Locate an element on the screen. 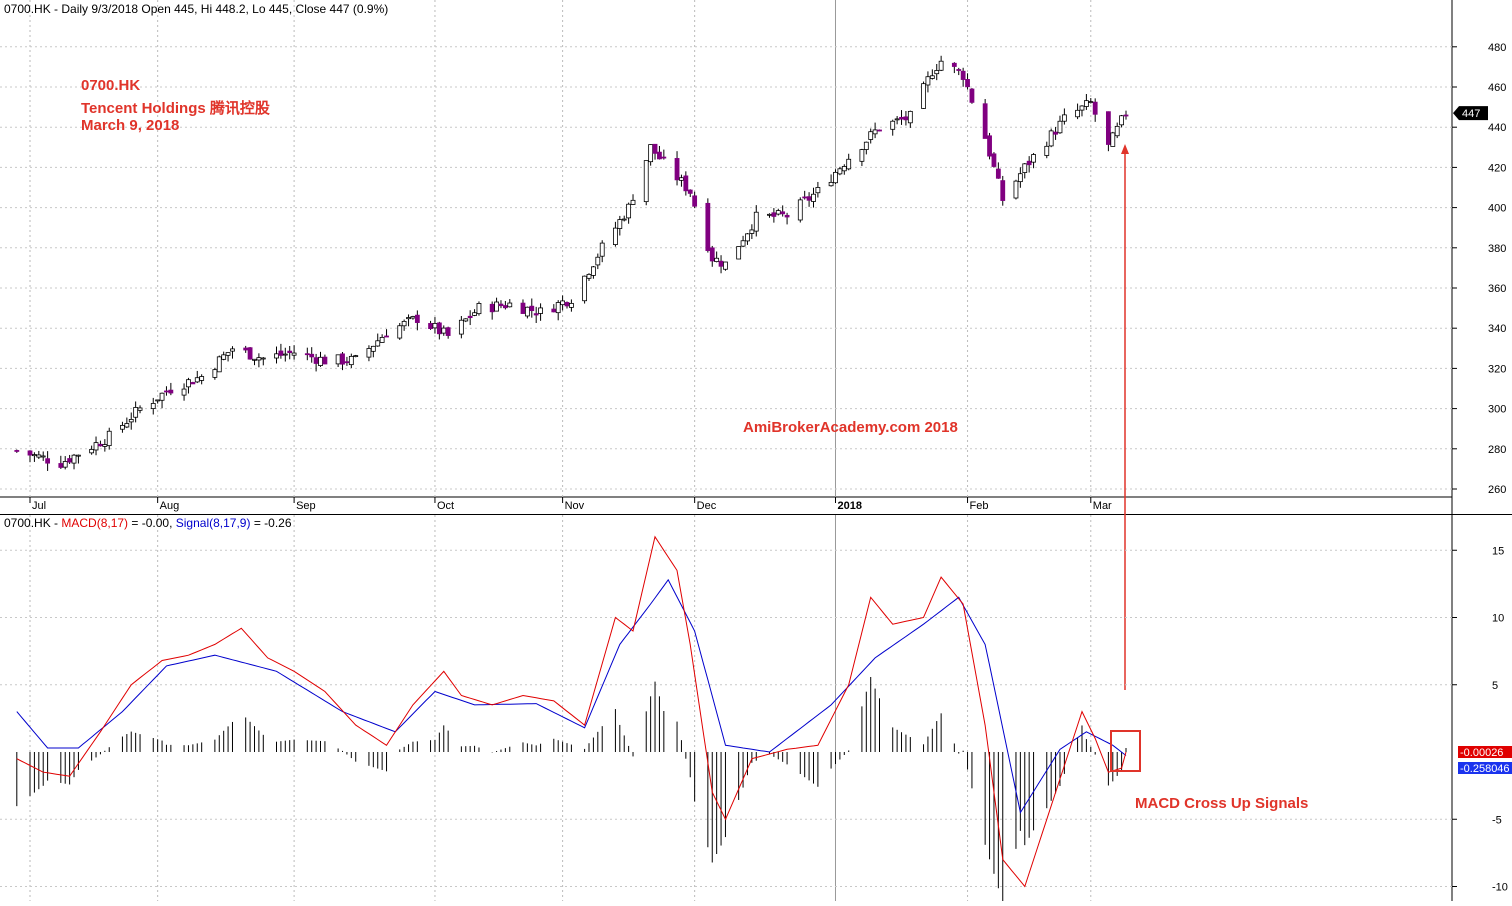 This screenshot has height=906, width=1512. price-y-label: 320 is located at coordinates (1497, 369).